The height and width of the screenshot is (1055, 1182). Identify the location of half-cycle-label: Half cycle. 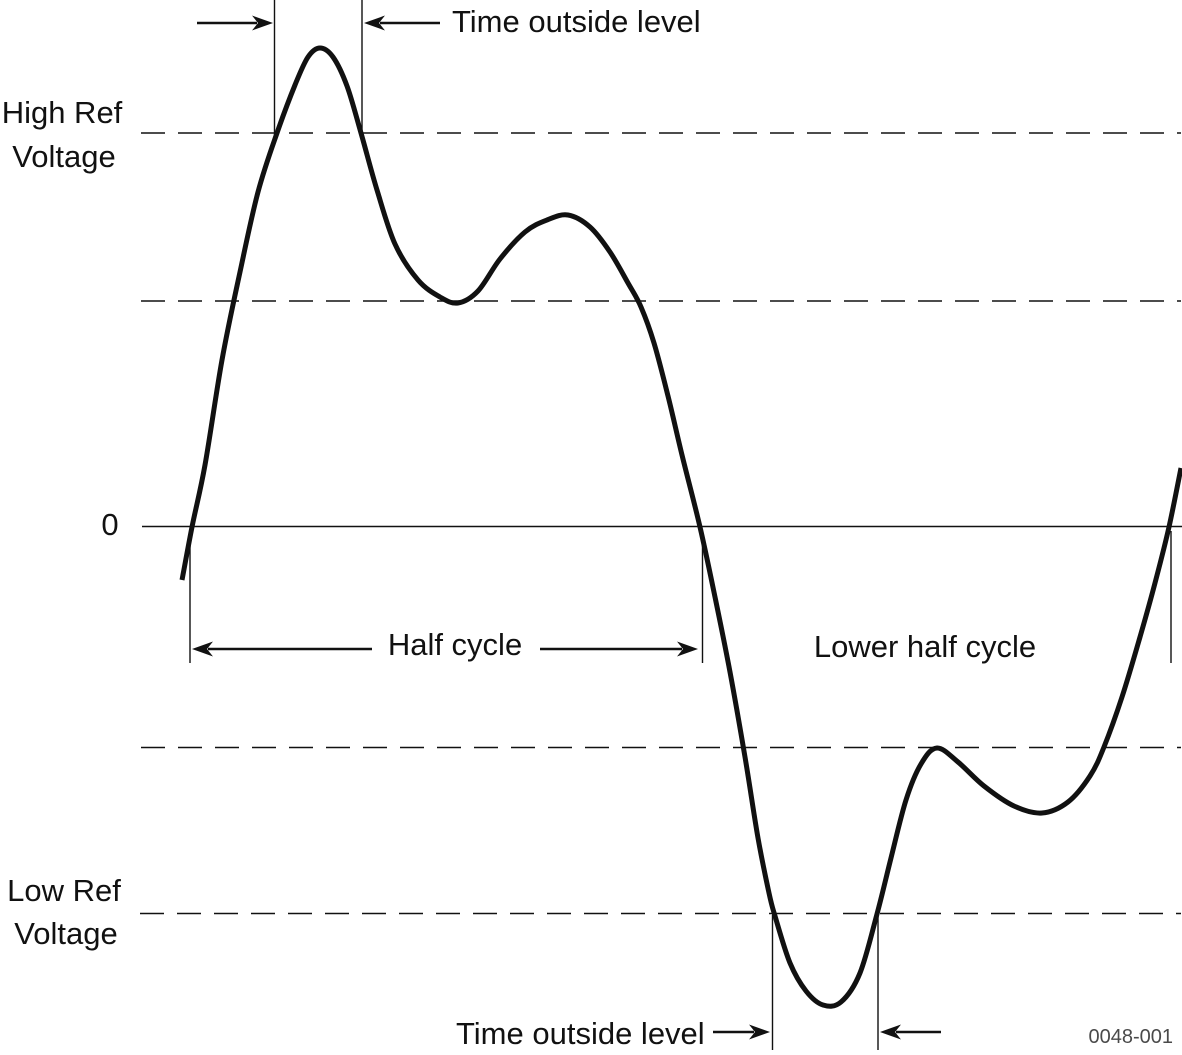
(455, 644).